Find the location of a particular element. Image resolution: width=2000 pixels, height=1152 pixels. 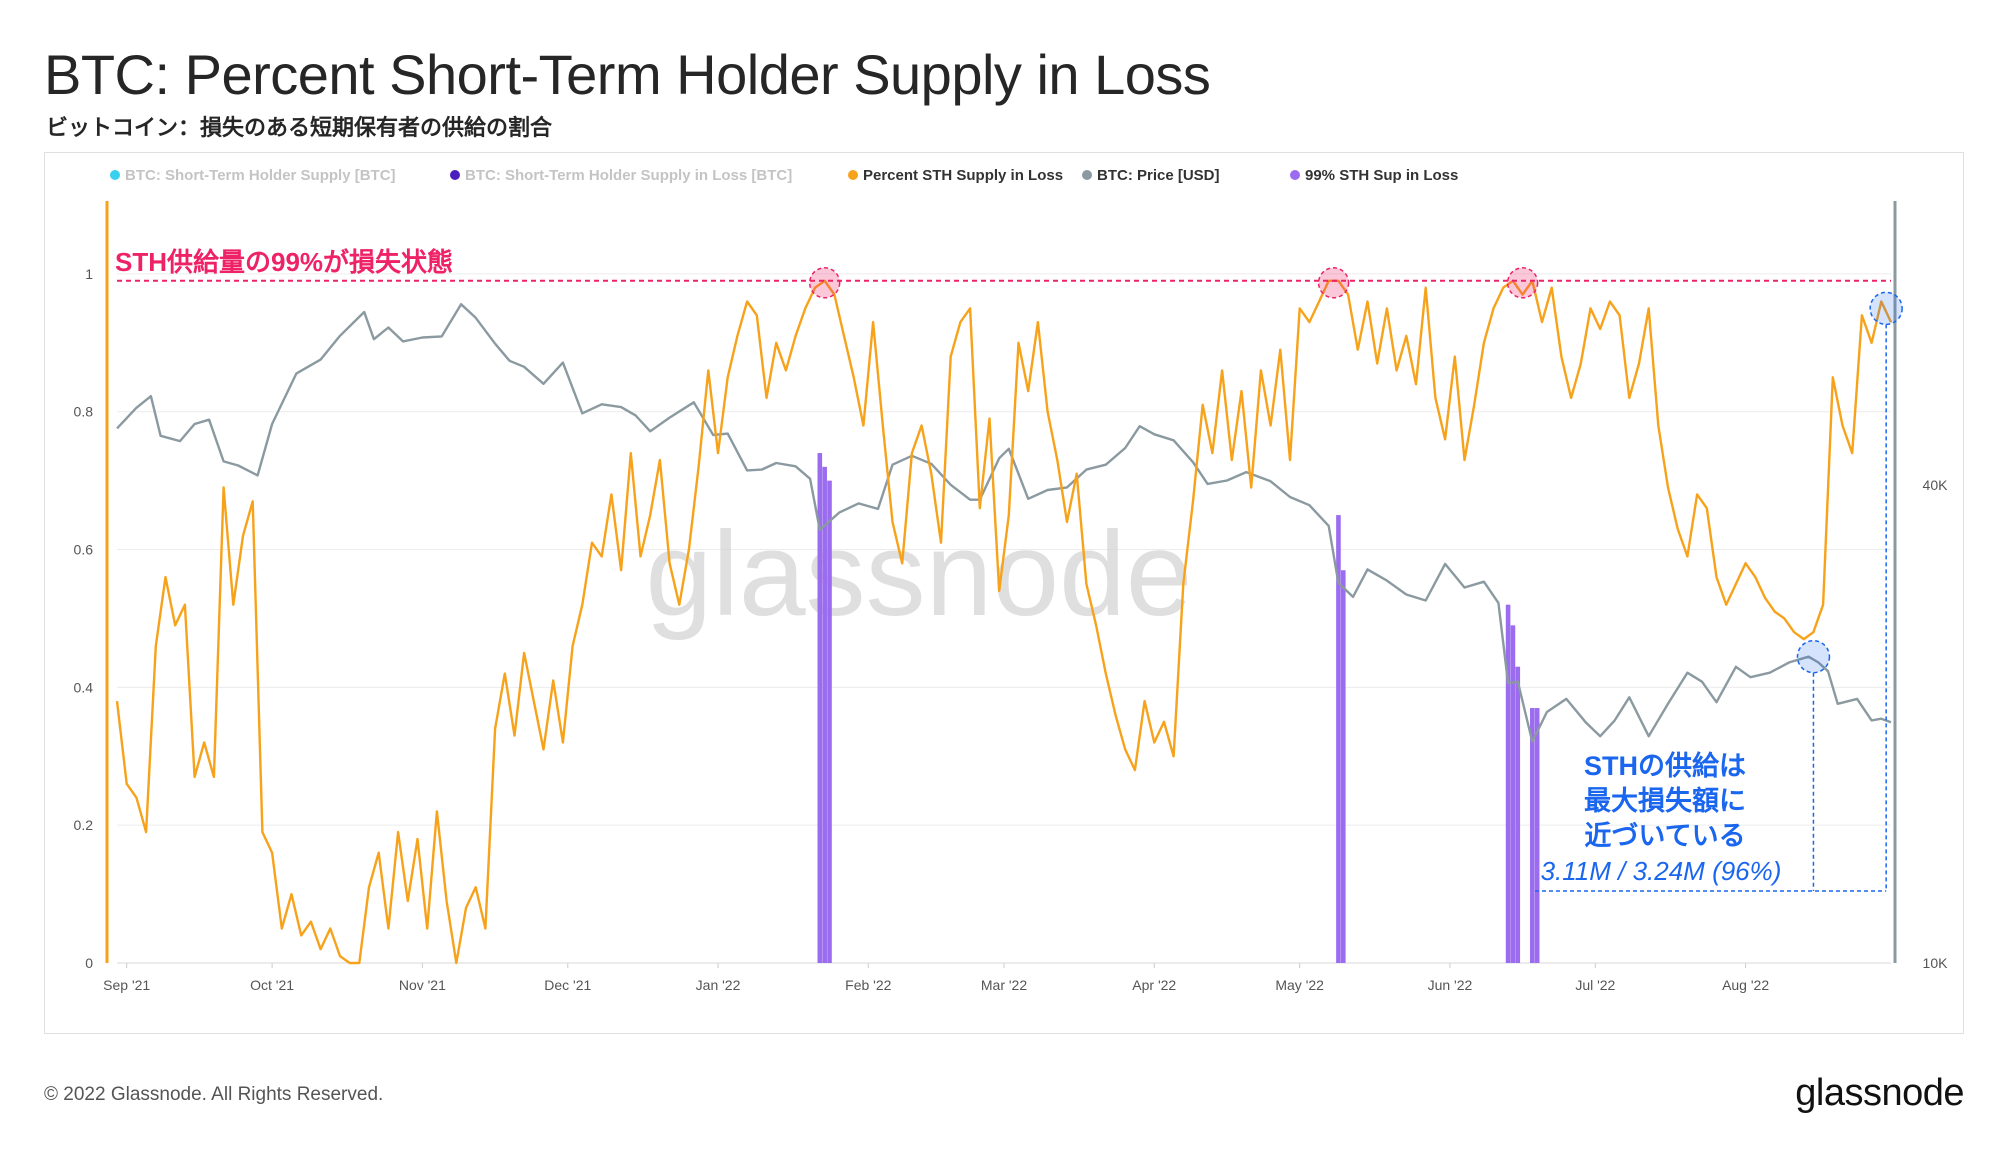

x-tick-label: Jul '22 is located at coordinates (1595, 985).